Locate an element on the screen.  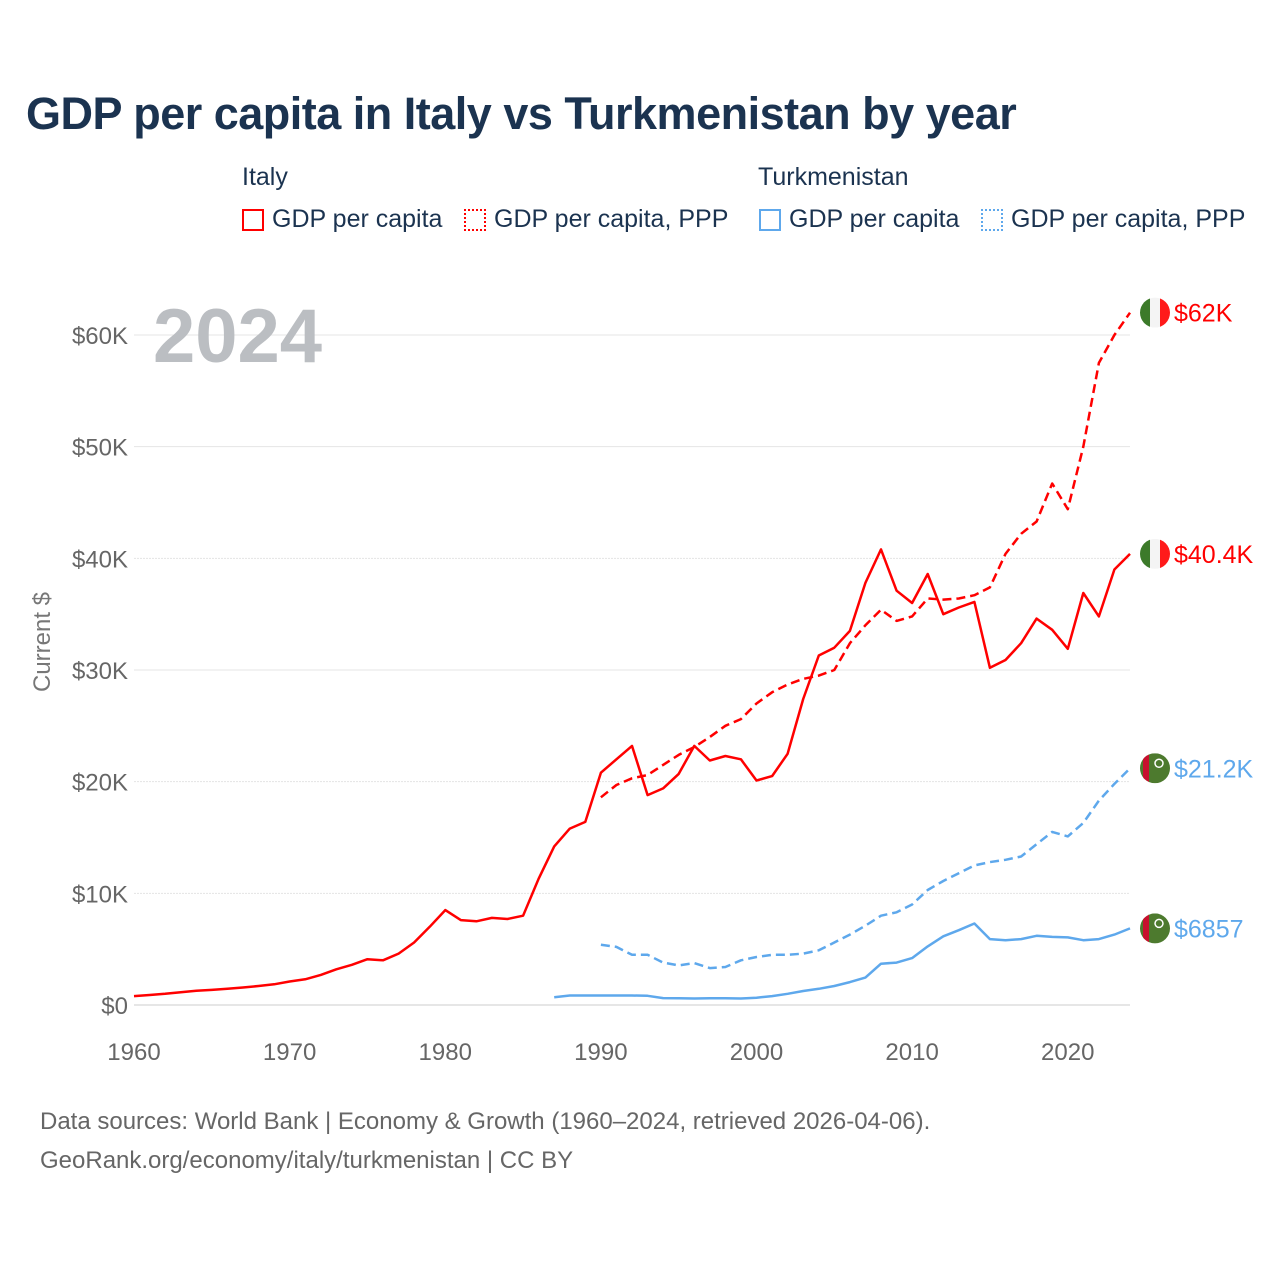
series-line-turkmenistan-gdp is located at coordinates (842, 961).